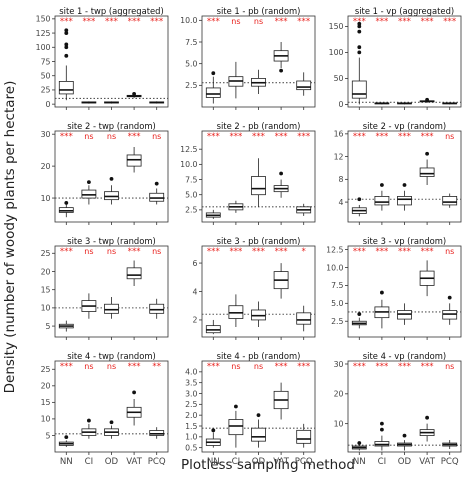 Image resolution: width=474 pixels, height=478 pixels. I want to click on panel-title: site 2 - twp (random), so click(111, 126).